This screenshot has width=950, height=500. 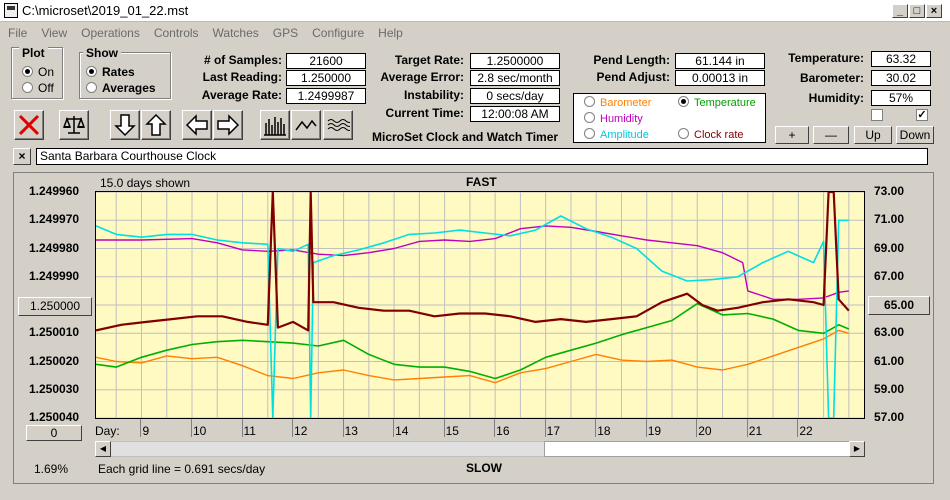 I want to click on right-arrow-button, so click(x=228, y=125).